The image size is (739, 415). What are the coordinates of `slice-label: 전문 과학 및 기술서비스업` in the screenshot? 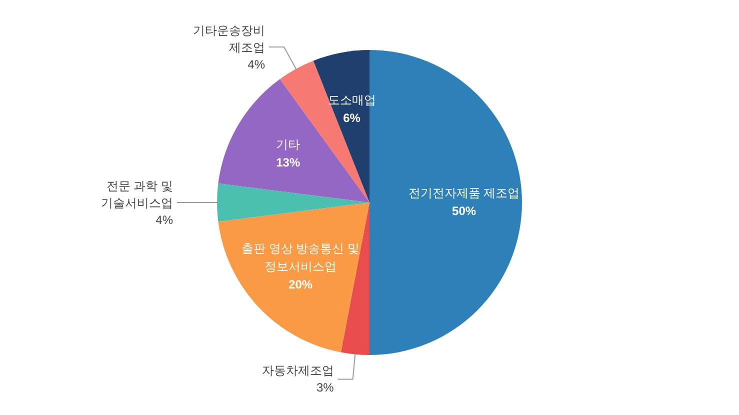 It's located at (137, 194).